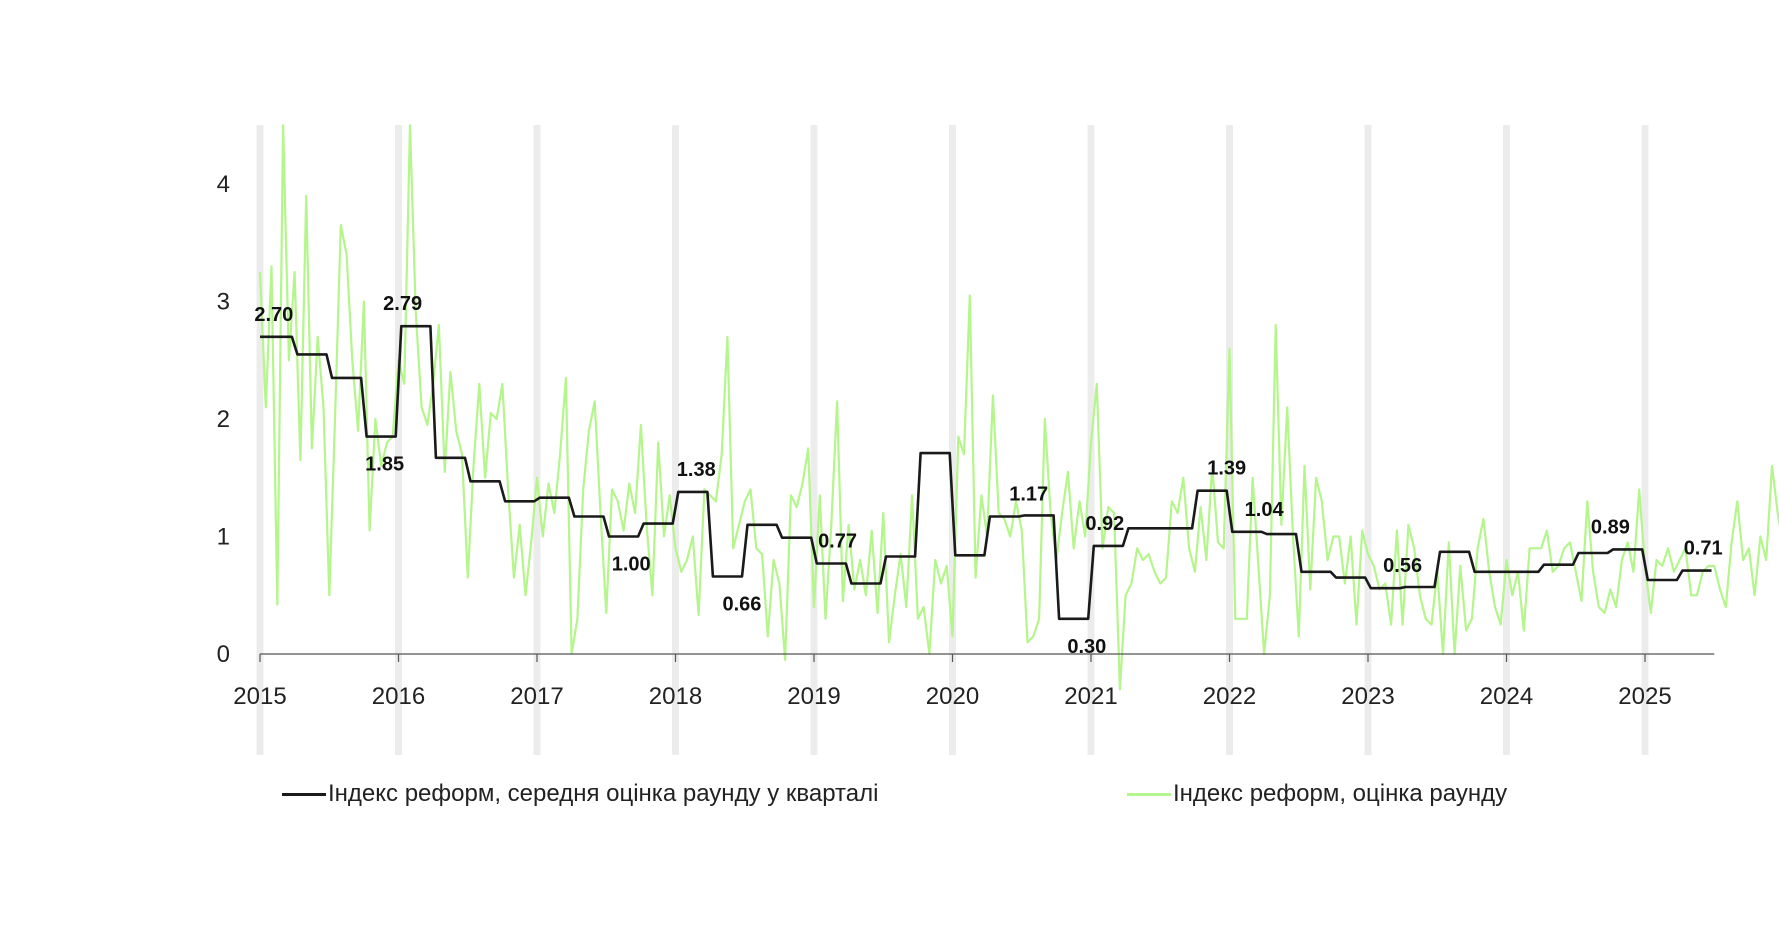 The image size is (1779, 941). I want to click on year-band-2025, so click(1645, 440).